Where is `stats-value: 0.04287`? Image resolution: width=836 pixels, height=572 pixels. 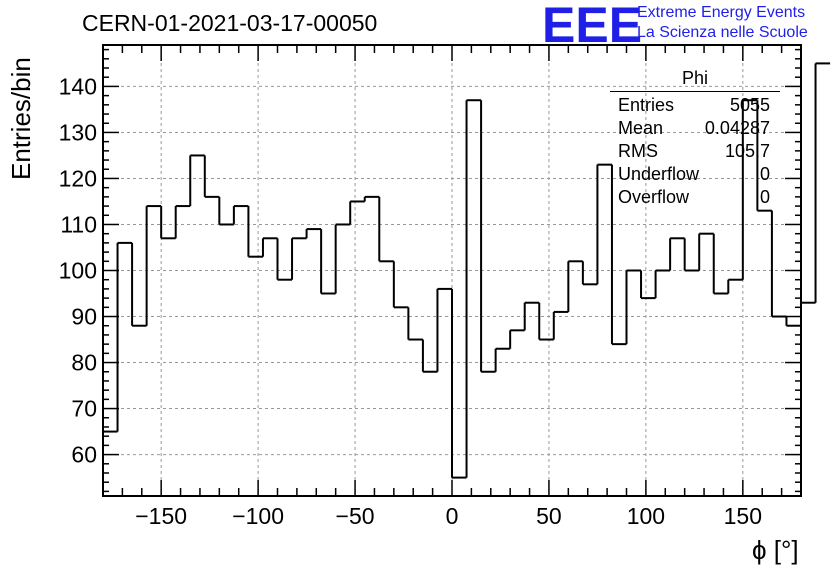
stats-value: 0.04287 is located at coordinates (737, 128).